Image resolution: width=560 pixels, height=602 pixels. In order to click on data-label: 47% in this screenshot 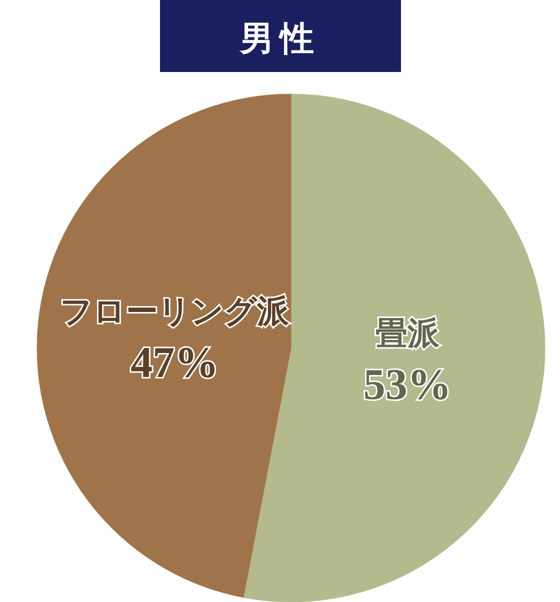, I will do `click(174, 363)`.